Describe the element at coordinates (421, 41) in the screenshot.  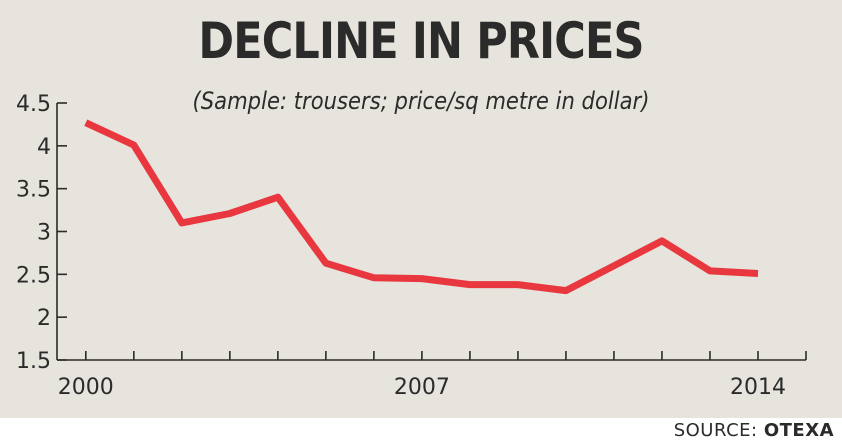
I see `chart-title: DECLINE IN PRICES` at that location.